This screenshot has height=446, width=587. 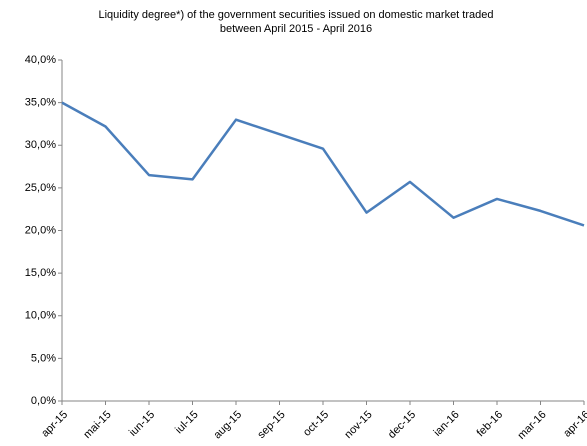 What do you see at coordinates (40, 188) in the screenshot?
I see `y-tick-label: 25,0%` at bounding box center [40, 188].